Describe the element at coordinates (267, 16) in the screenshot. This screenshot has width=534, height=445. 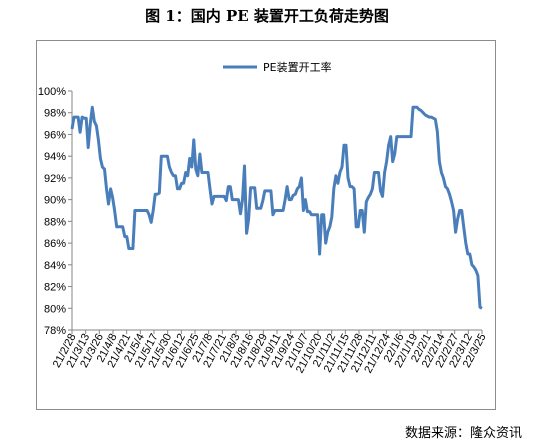
I see `figure-title: 图 1：国内 PE 装置开工负荷走势图` at that location.